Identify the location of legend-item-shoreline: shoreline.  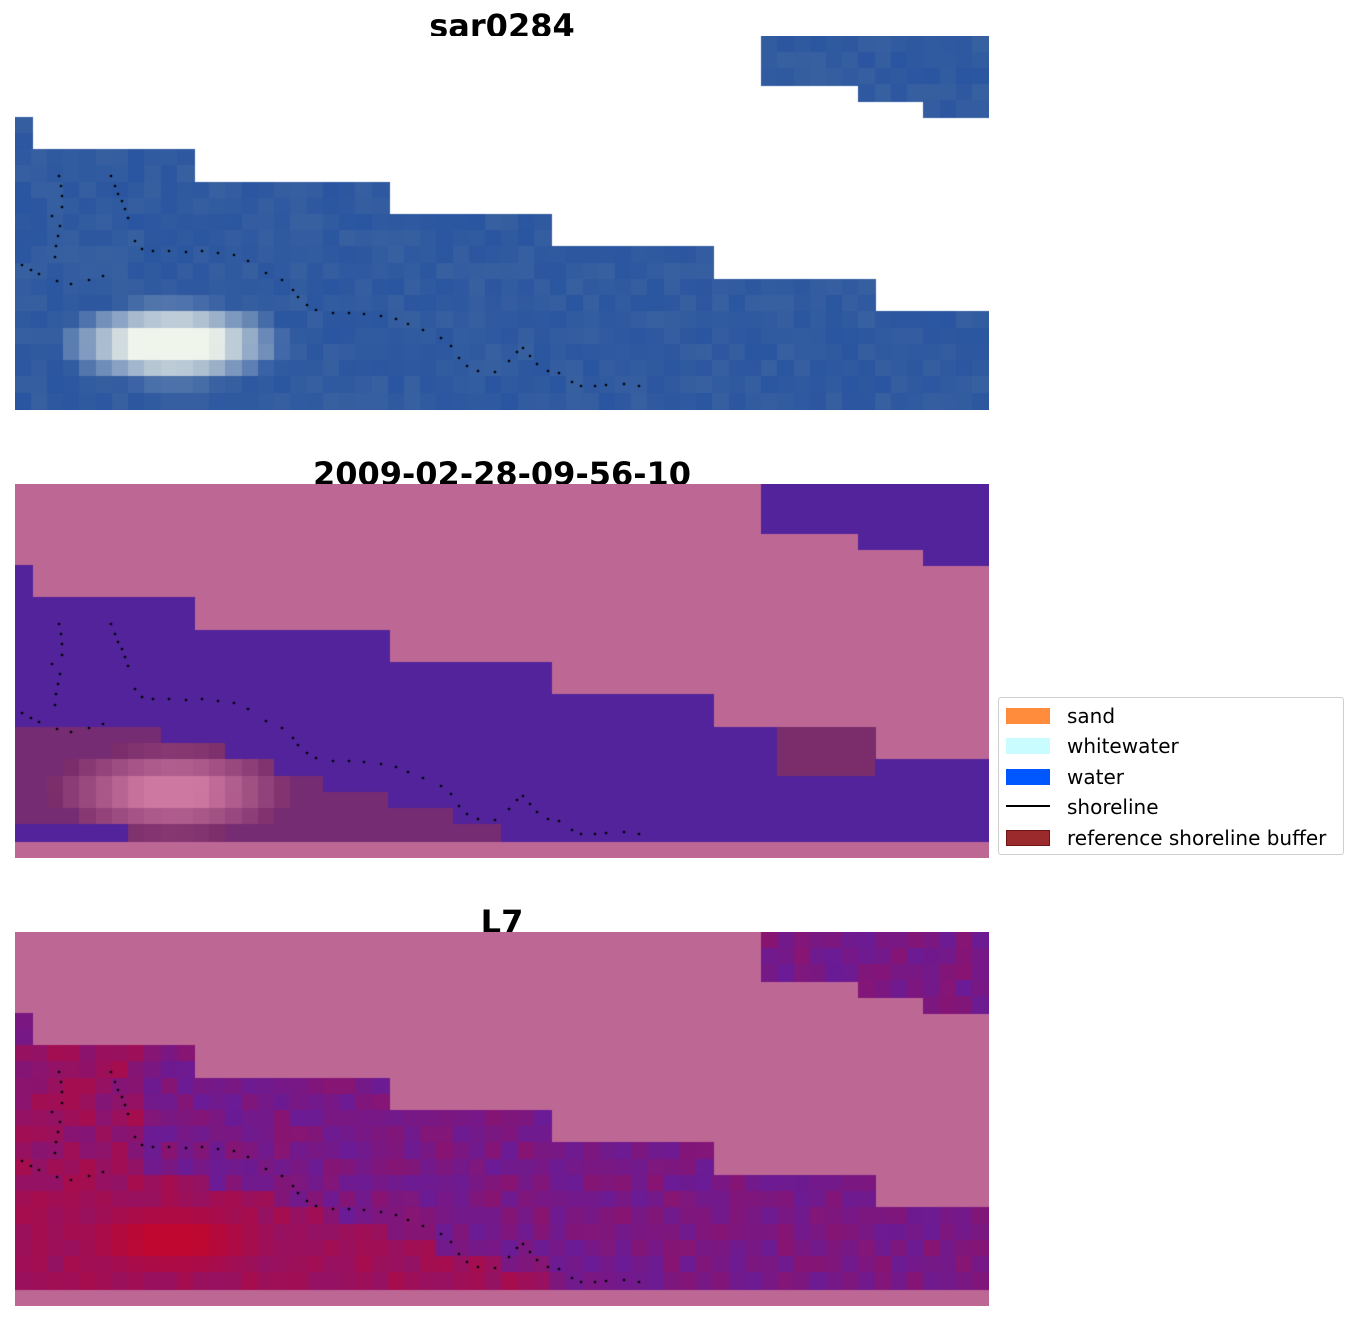
(1174, 810).